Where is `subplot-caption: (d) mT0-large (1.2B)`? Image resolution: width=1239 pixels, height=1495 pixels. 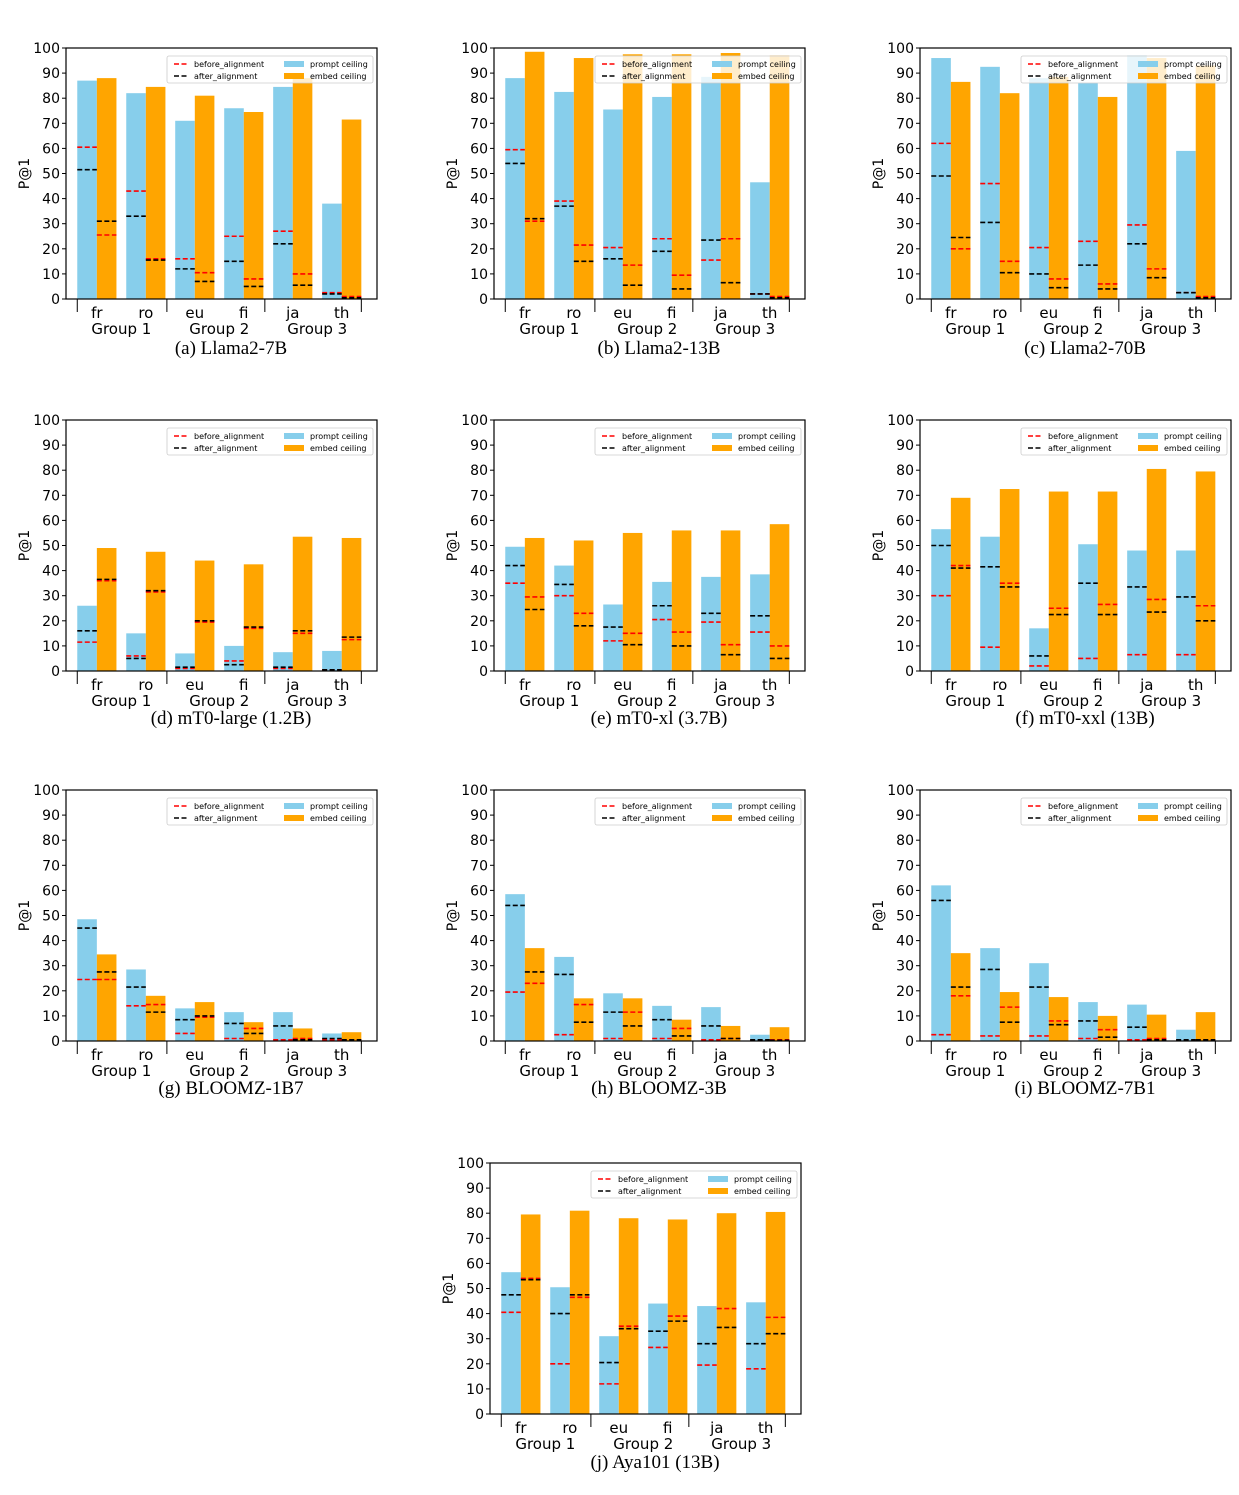 subplot-caption: (d) mT0-large (1.2B) is located at coordinates (231, 718).